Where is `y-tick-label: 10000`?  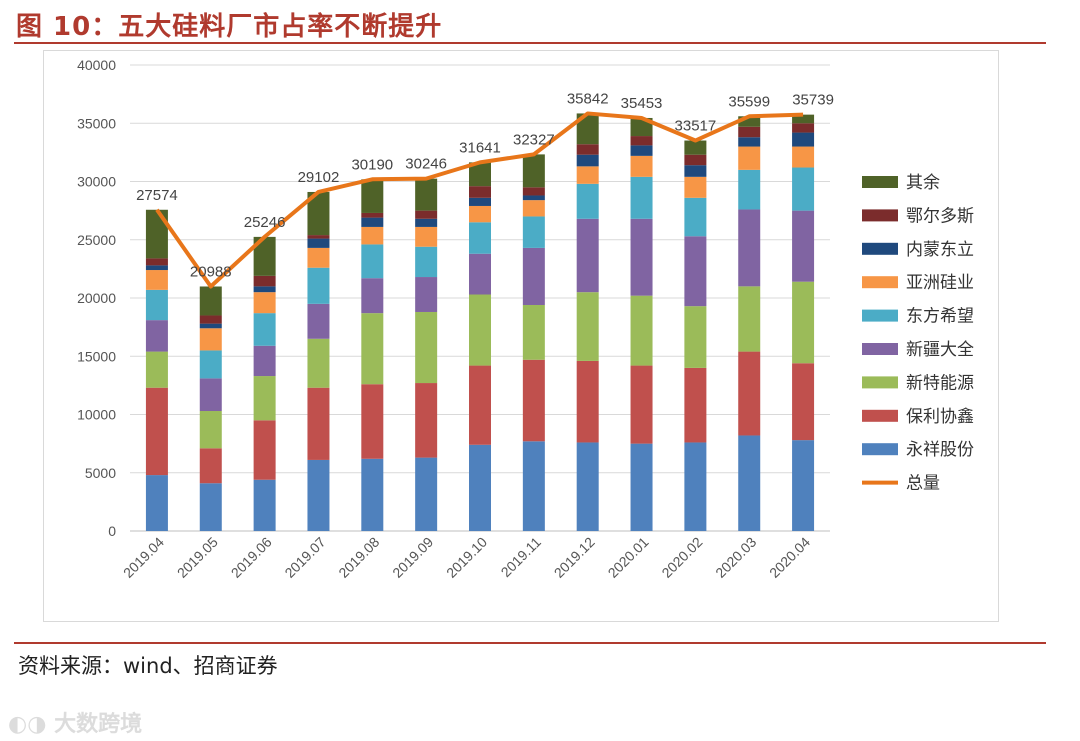
y-tick-label: 10000 is located at coordinates (96, 415).